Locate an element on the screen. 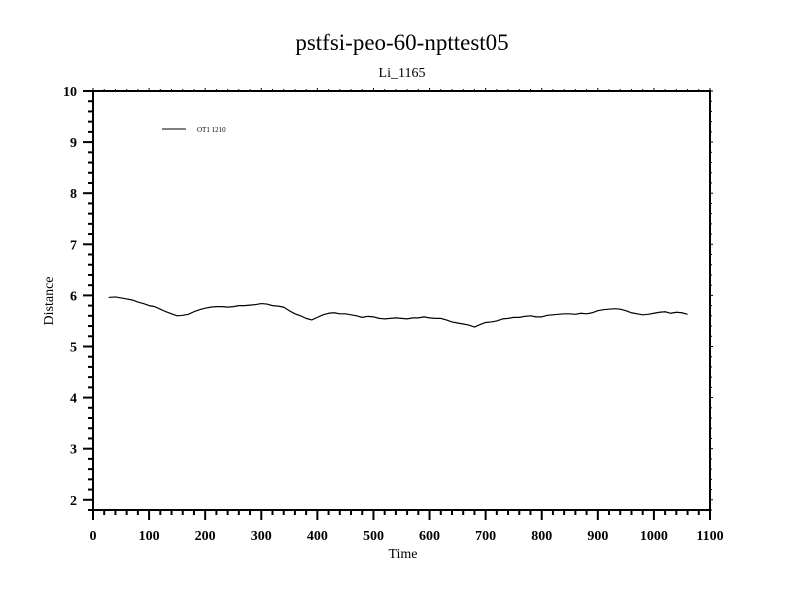 The image size is (800, 600). x-tick-label: 400 is located at coordinates (317, 536).